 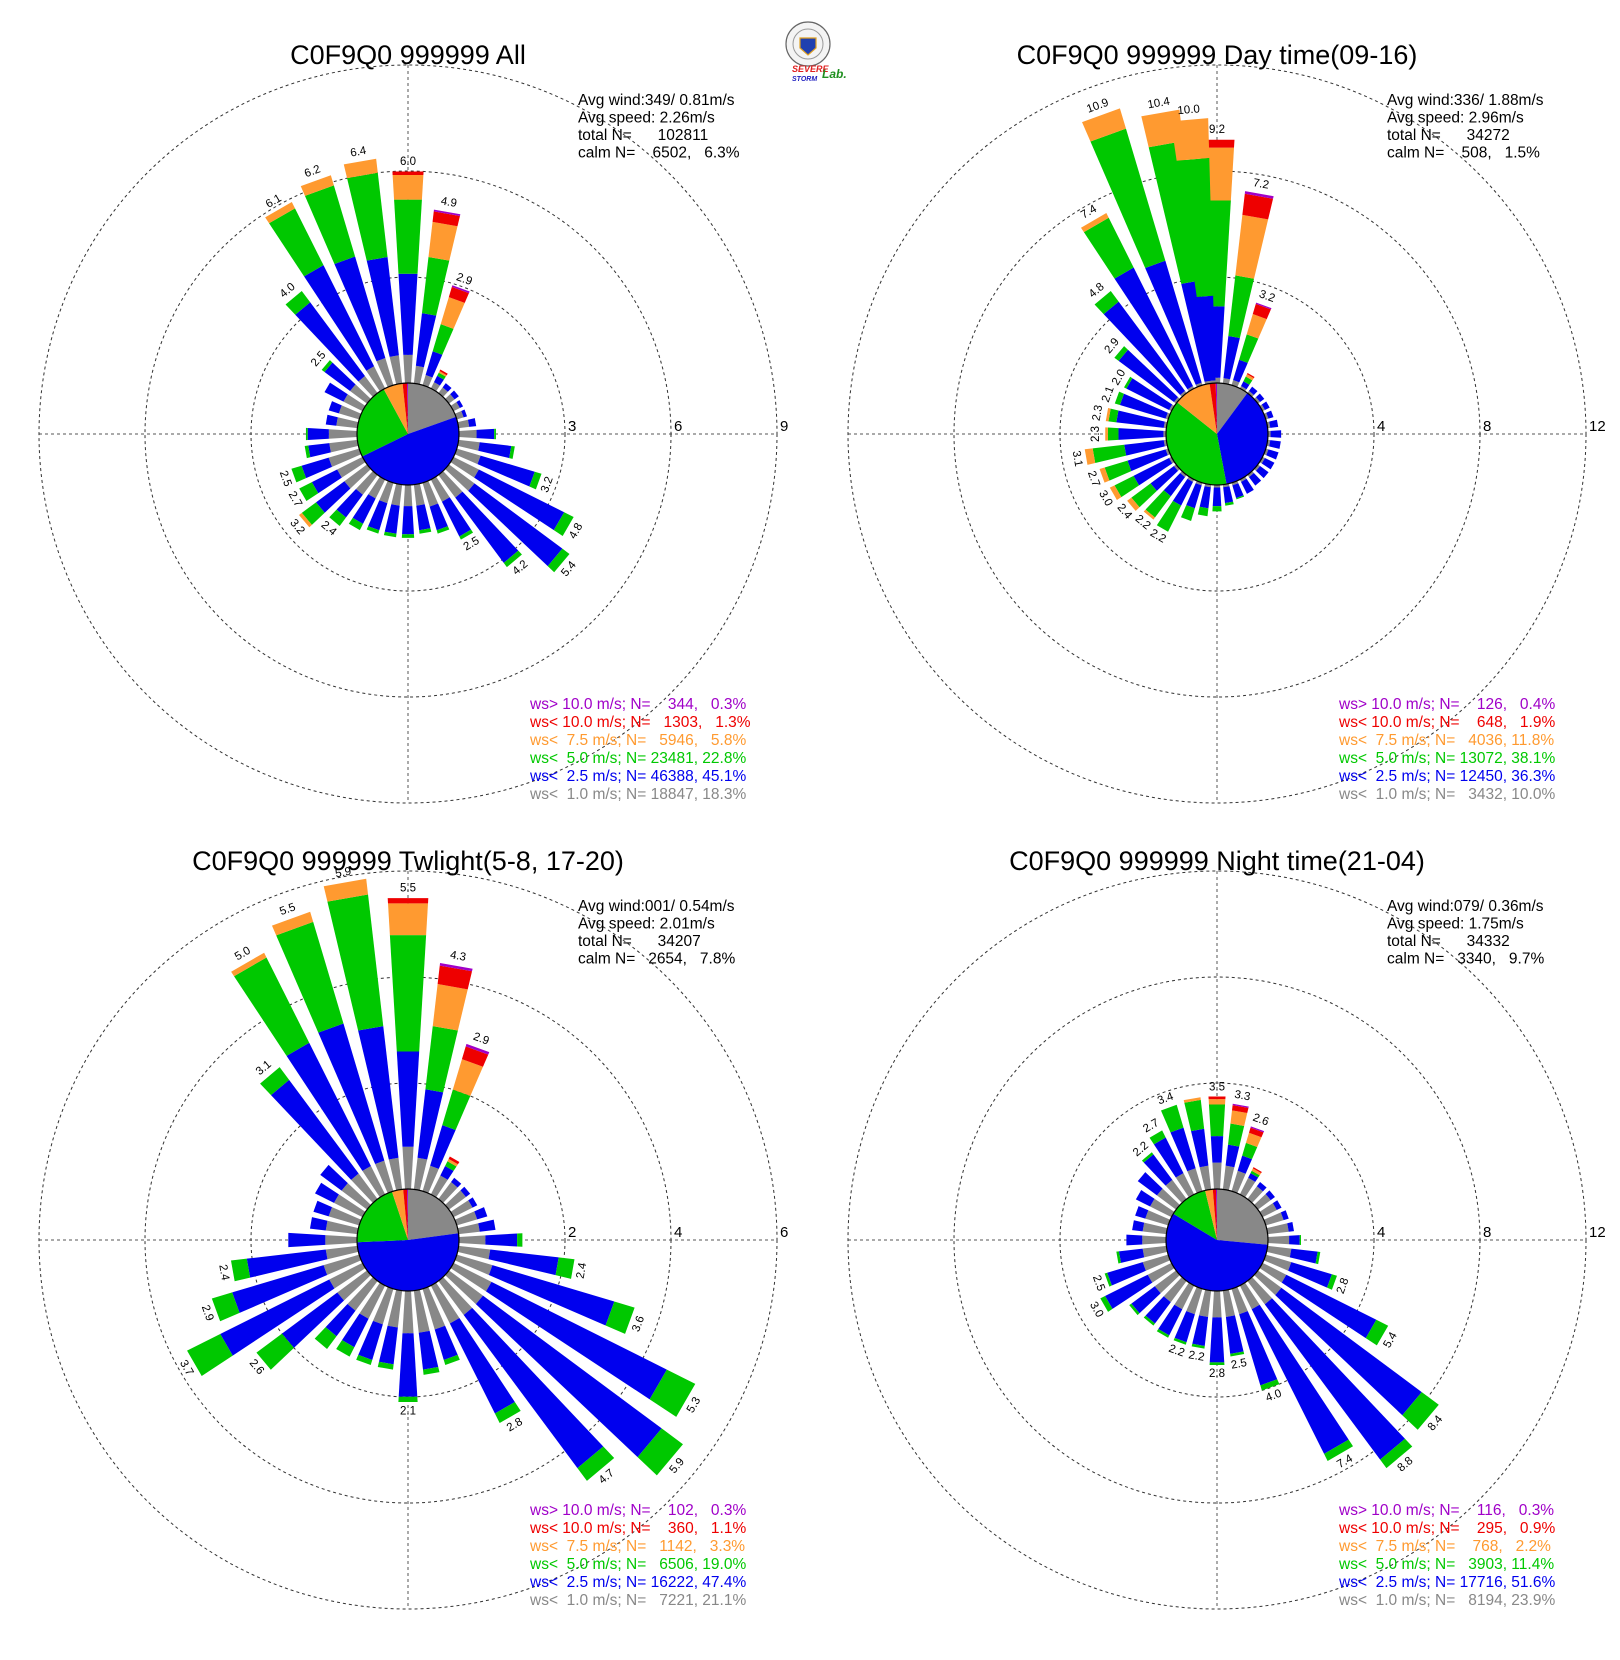 What do you see at coordinates (523, 1262) in the screenshot?
I see `wind-sector-bar: 2.4` at bounding box center [523, 1262].